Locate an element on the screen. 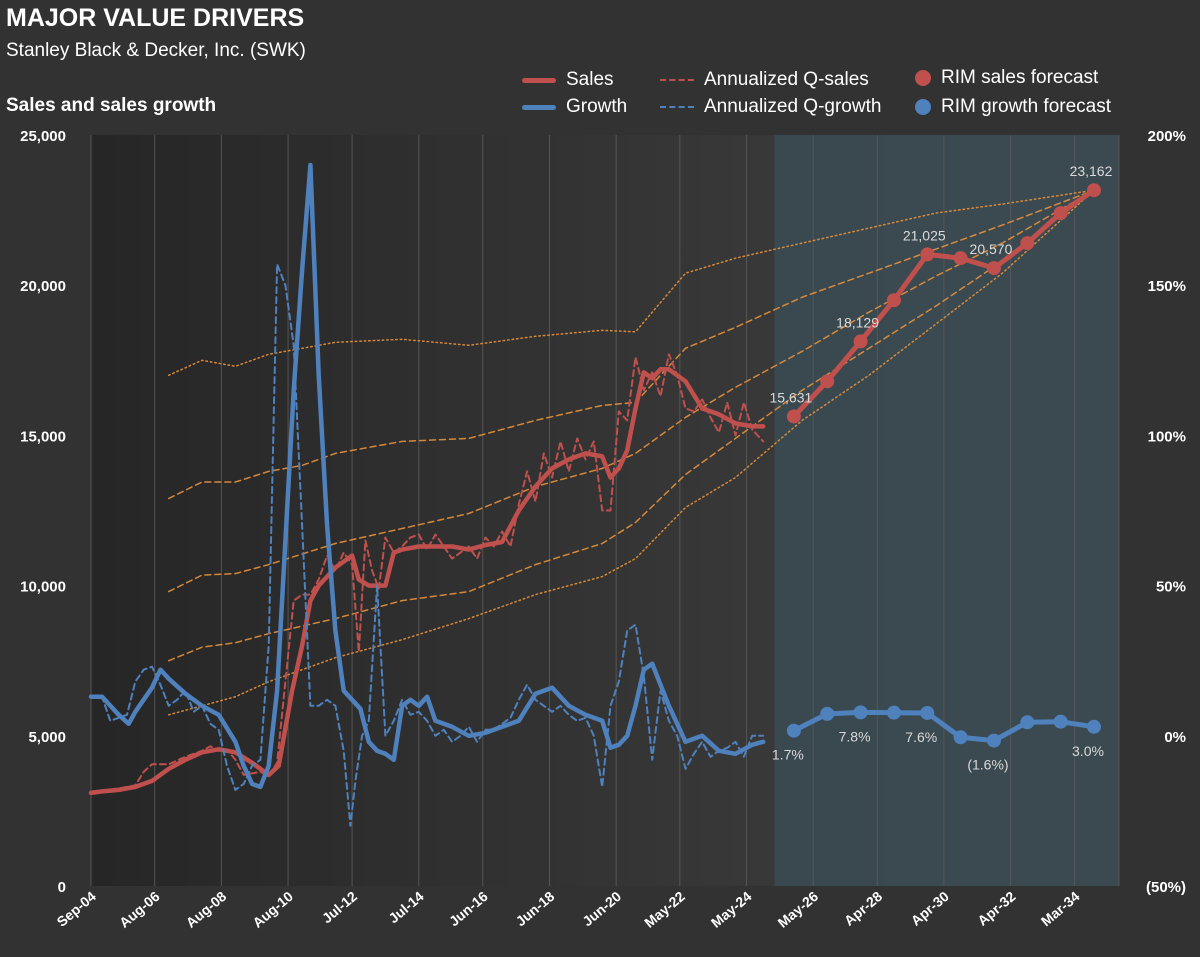 This screenshot has width=1200, height=957. legend-item-rim-growth: RIM growth forecast is located at coordinates (1013, 107).